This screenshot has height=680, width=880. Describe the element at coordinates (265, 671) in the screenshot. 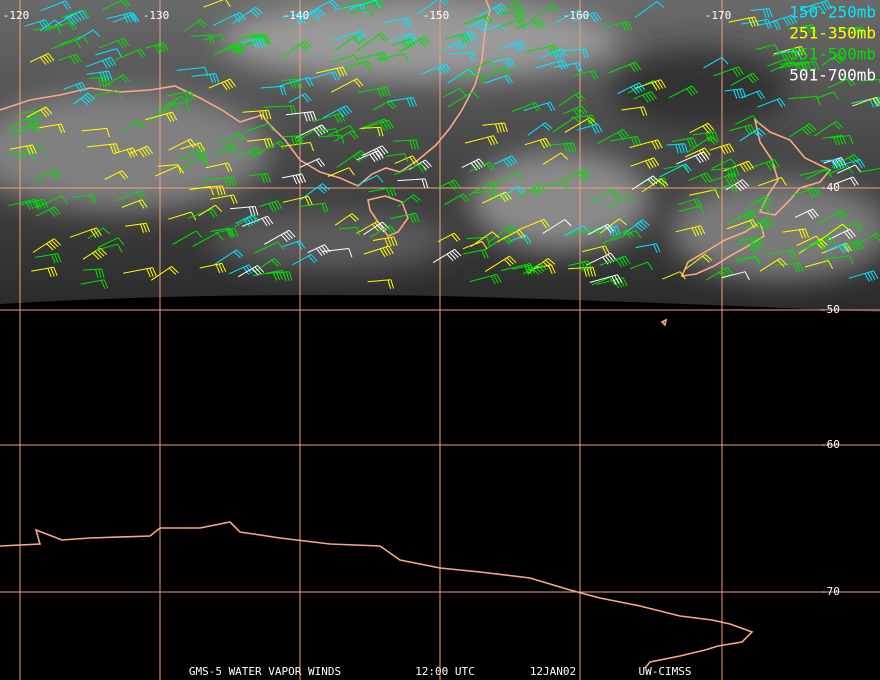

I see `footer-text: GMS-5 WATER VAPOR WINDS` at that location.